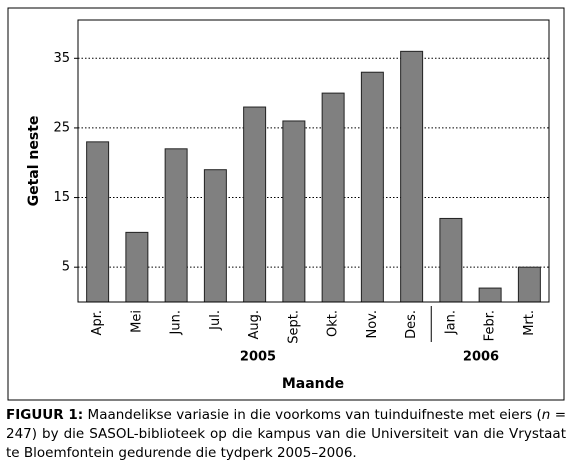  What do you see at coordinates (34, 161) in the screenshot?
I see `y-axis-label: Getal neste` at bounding box center [34, 161].